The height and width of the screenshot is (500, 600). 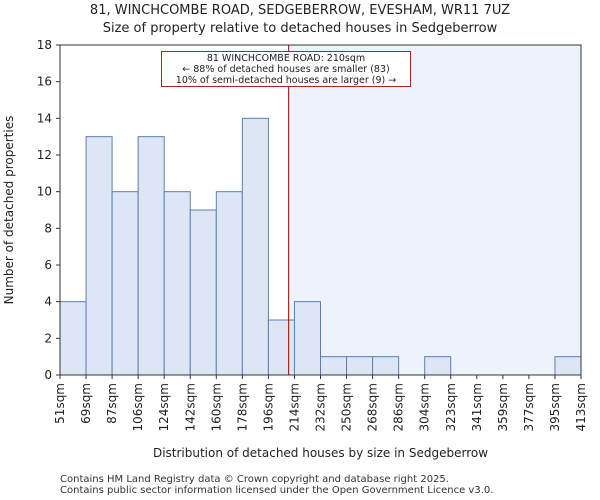 What do you see at coordinates (216, 407) in the screenshot?
I see `x-tick-label: 160sqm` at bounding box center [216, 407].